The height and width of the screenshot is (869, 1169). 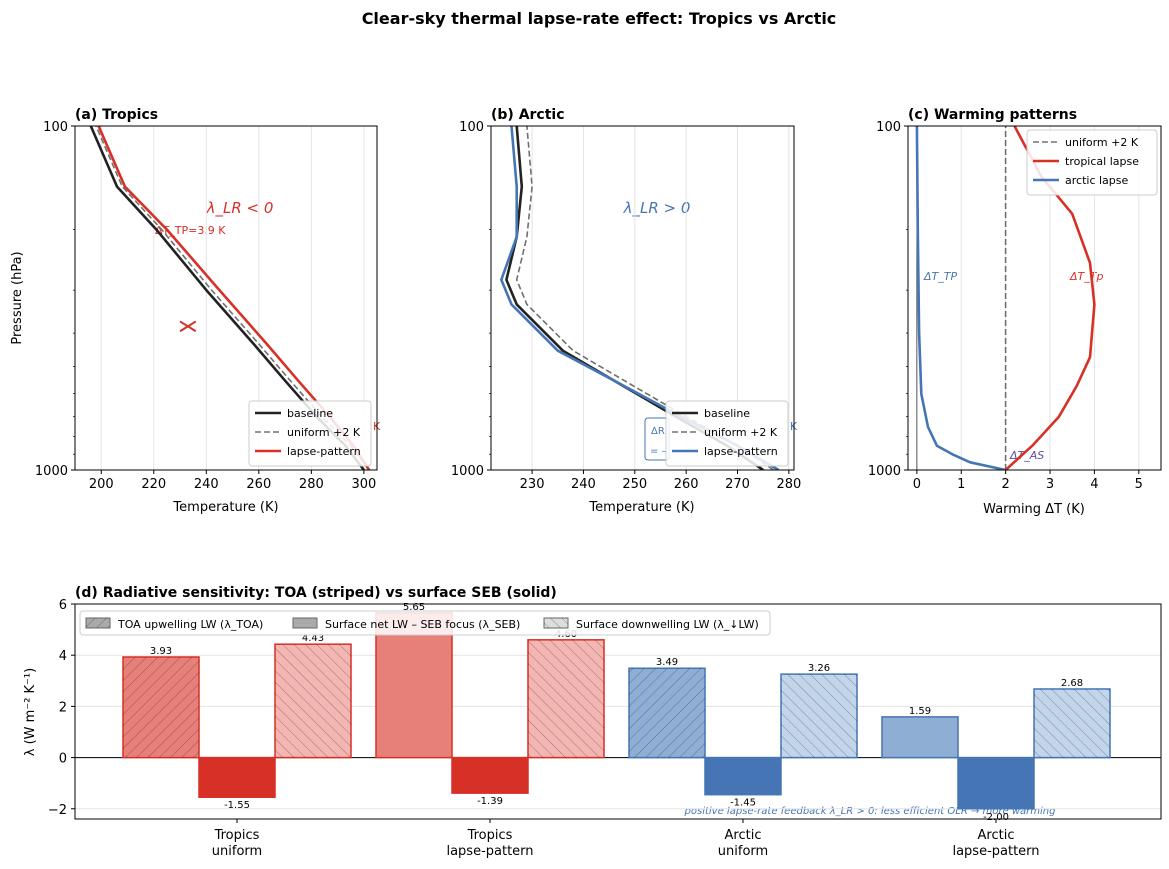 I want to click on panel-b-legend-label: uniform +2 K, so click(x=741, y=432).